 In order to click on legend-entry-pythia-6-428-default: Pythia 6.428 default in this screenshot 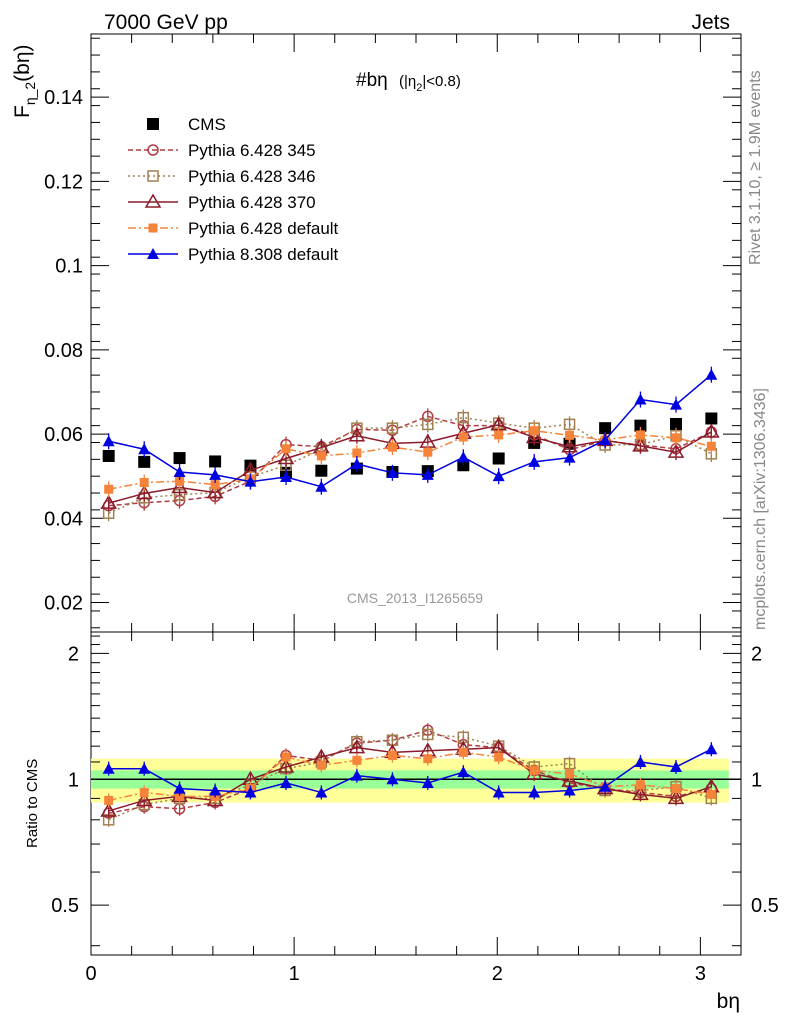, I will do `click(233, 228)`.